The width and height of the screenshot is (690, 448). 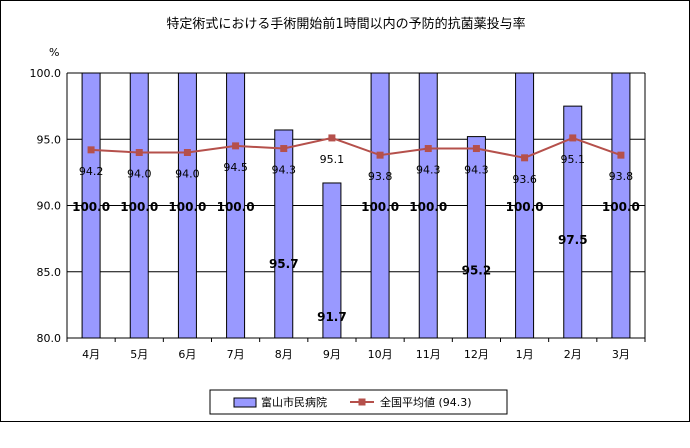 What do you see at coordinates (91, 354) in the screenshot?
I see `x-tick-label: 4月` at bounding box center [91, 354].